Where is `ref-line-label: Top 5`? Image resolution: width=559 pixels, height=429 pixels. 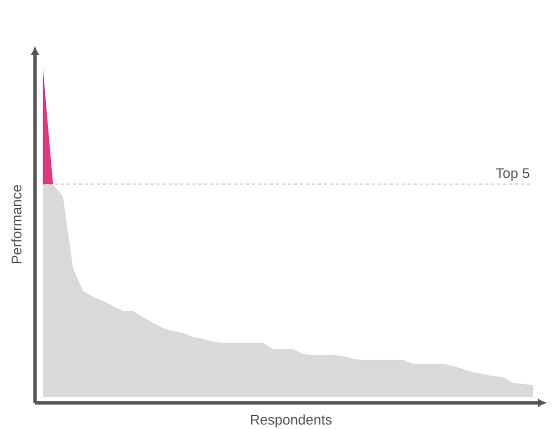 ref-line-label: Top 5 is located at coordinates (513, 174).